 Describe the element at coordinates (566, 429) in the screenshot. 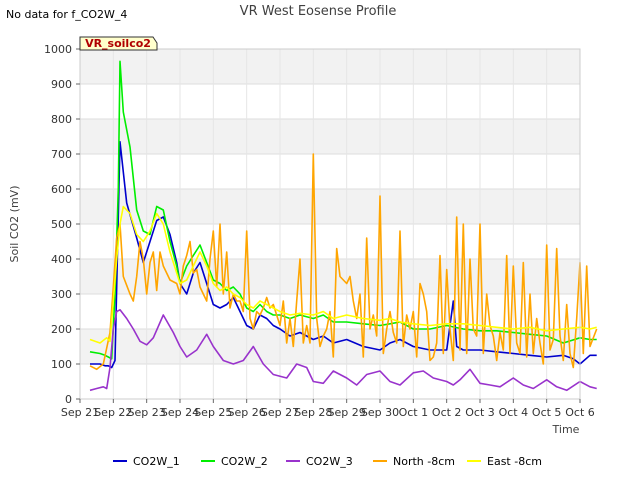

I see `x-axis-label: Time` at that location.